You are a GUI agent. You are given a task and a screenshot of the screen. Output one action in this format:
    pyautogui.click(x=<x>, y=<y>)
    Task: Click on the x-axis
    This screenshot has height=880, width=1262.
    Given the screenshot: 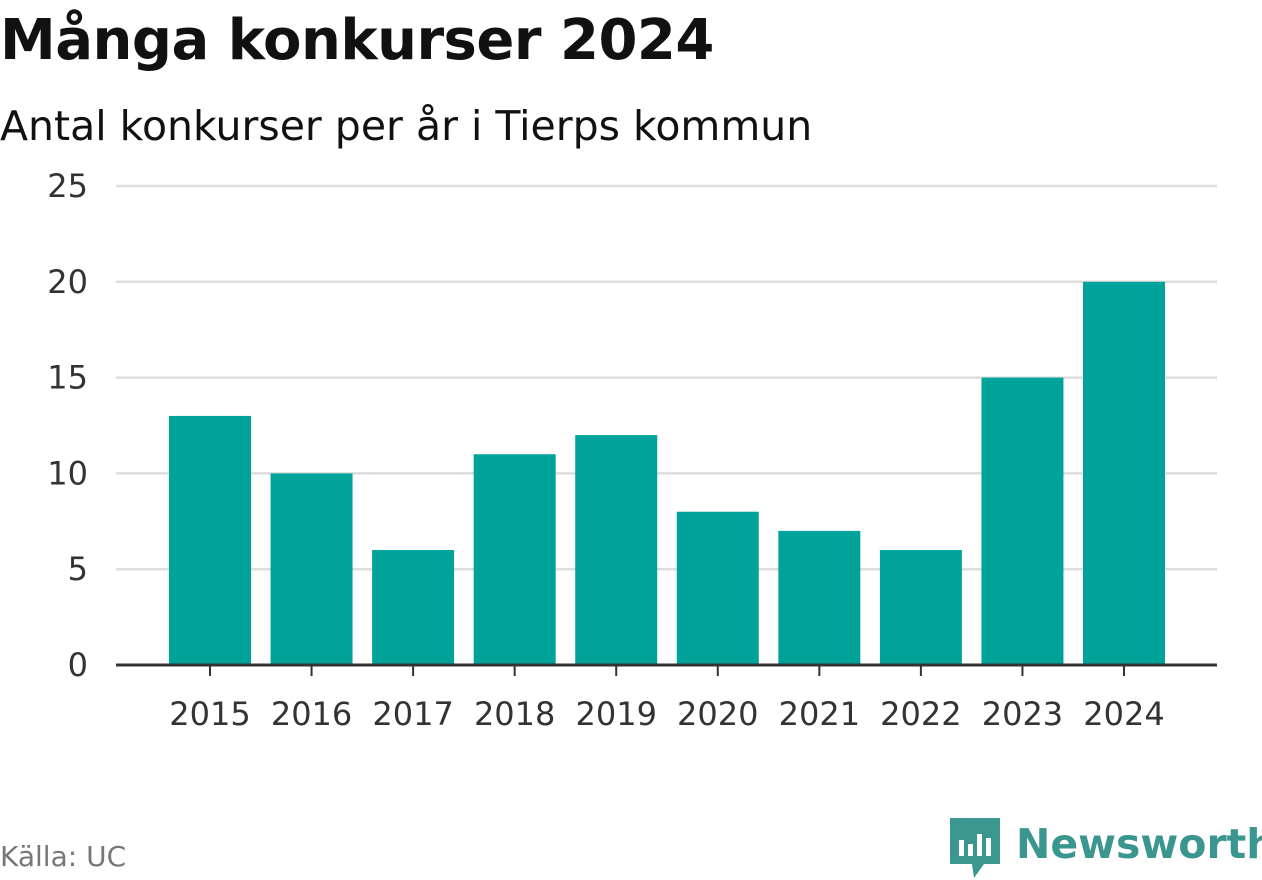 What is the action you would take?
    pyautogui.click(x=666, y=669)
    